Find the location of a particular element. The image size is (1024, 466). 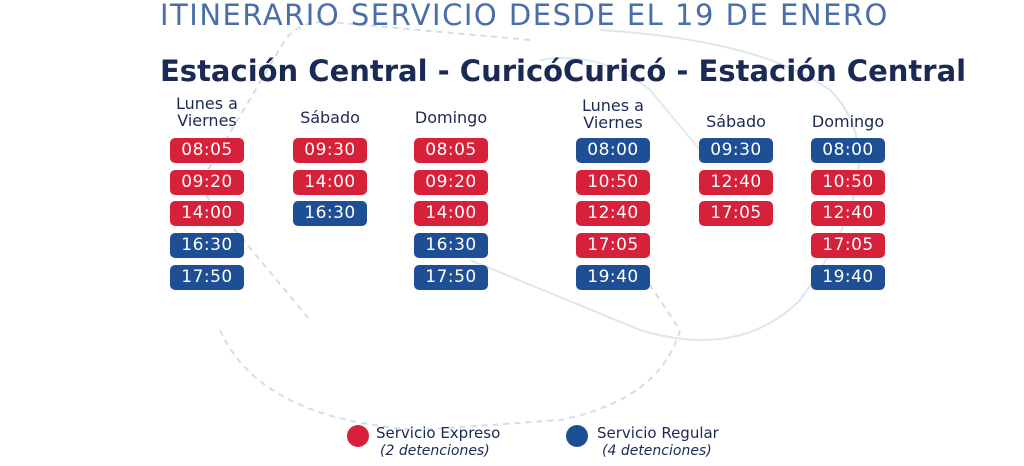

time-badge-express: 09:30 is located at coordinates (330, 150).